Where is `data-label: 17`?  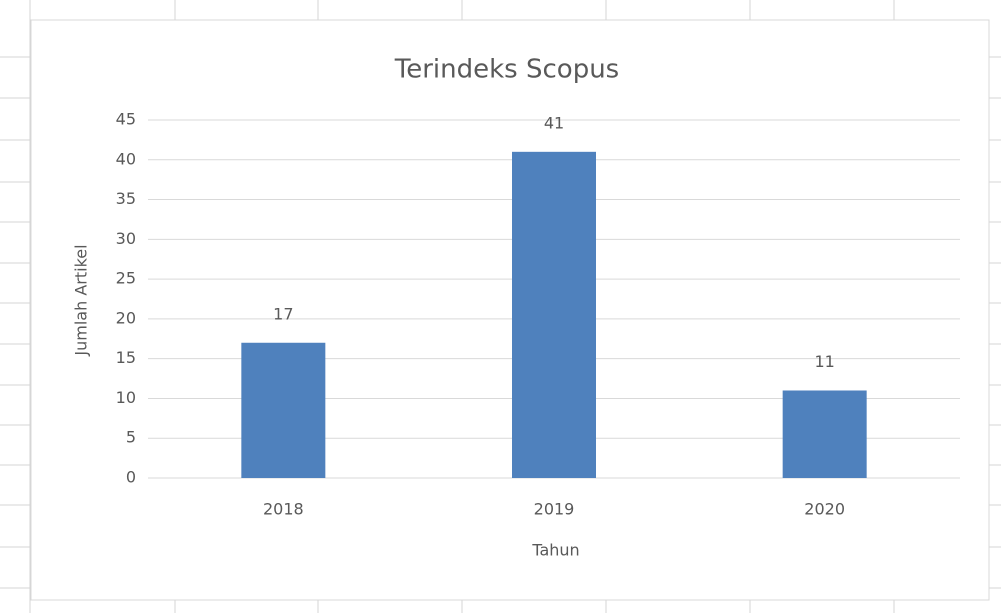 data-label: 17 is located at coordinates (283, 313).